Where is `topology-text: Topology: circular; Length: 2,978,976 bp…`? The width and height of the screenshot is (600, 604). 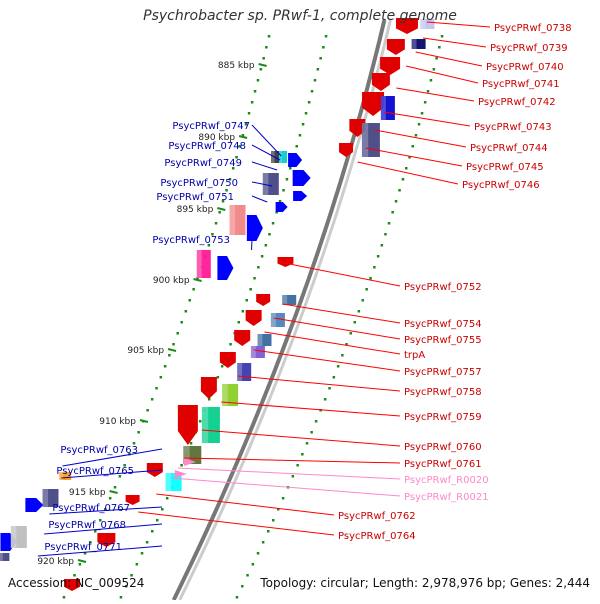
topology-text: Topology: circular; Length: 2,978,976 bp… is located at coordinates (425, 583).